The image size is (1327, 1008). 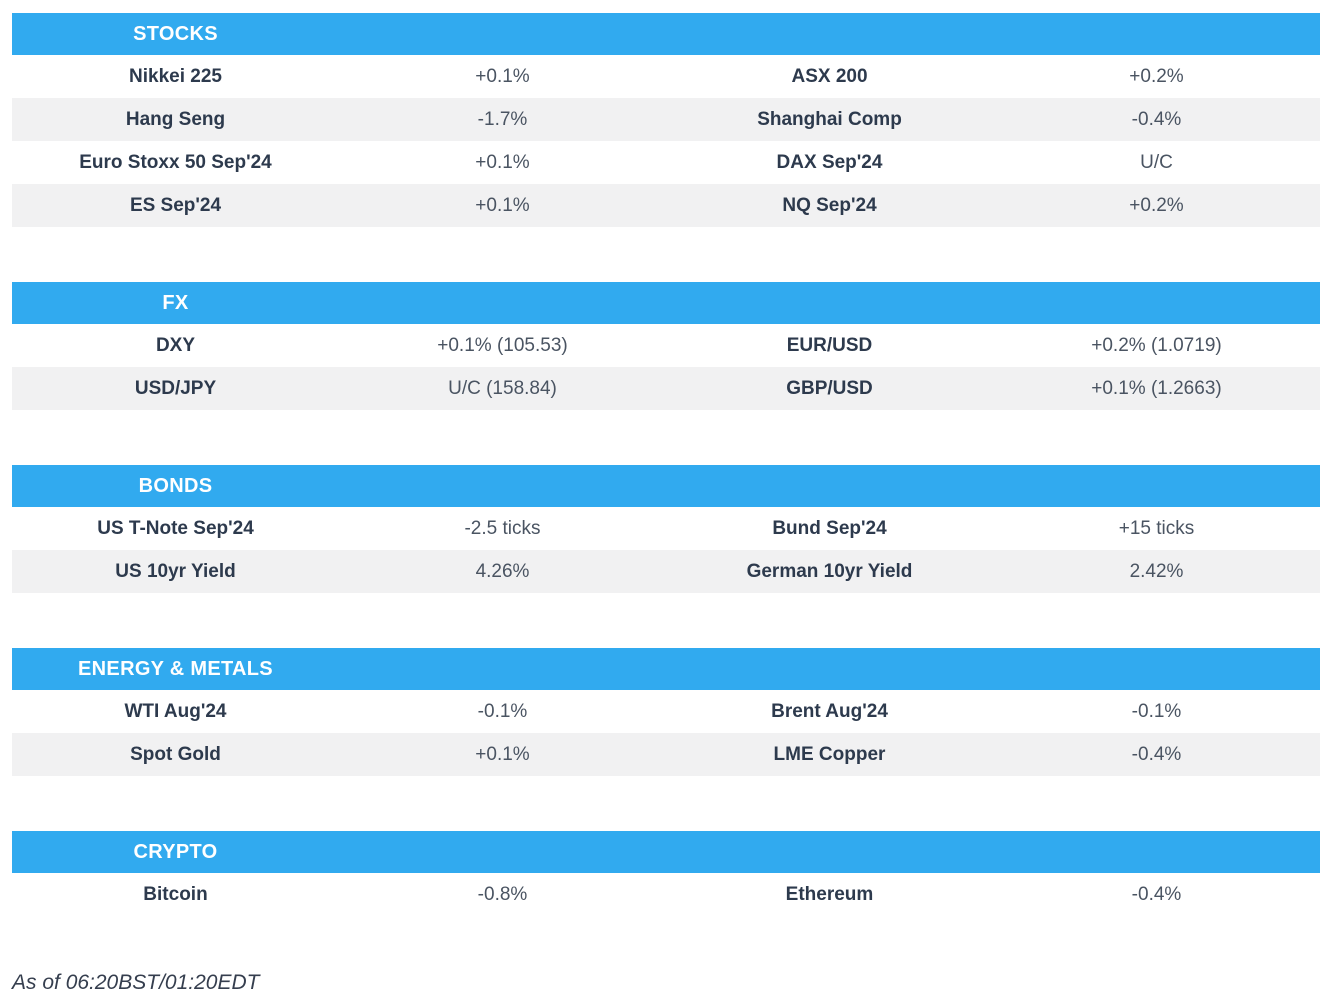 What do you see at coordinates (502, 119) in the screenshot?
I see `instrument-change: -1.7%` at bounding box center [502, 119].